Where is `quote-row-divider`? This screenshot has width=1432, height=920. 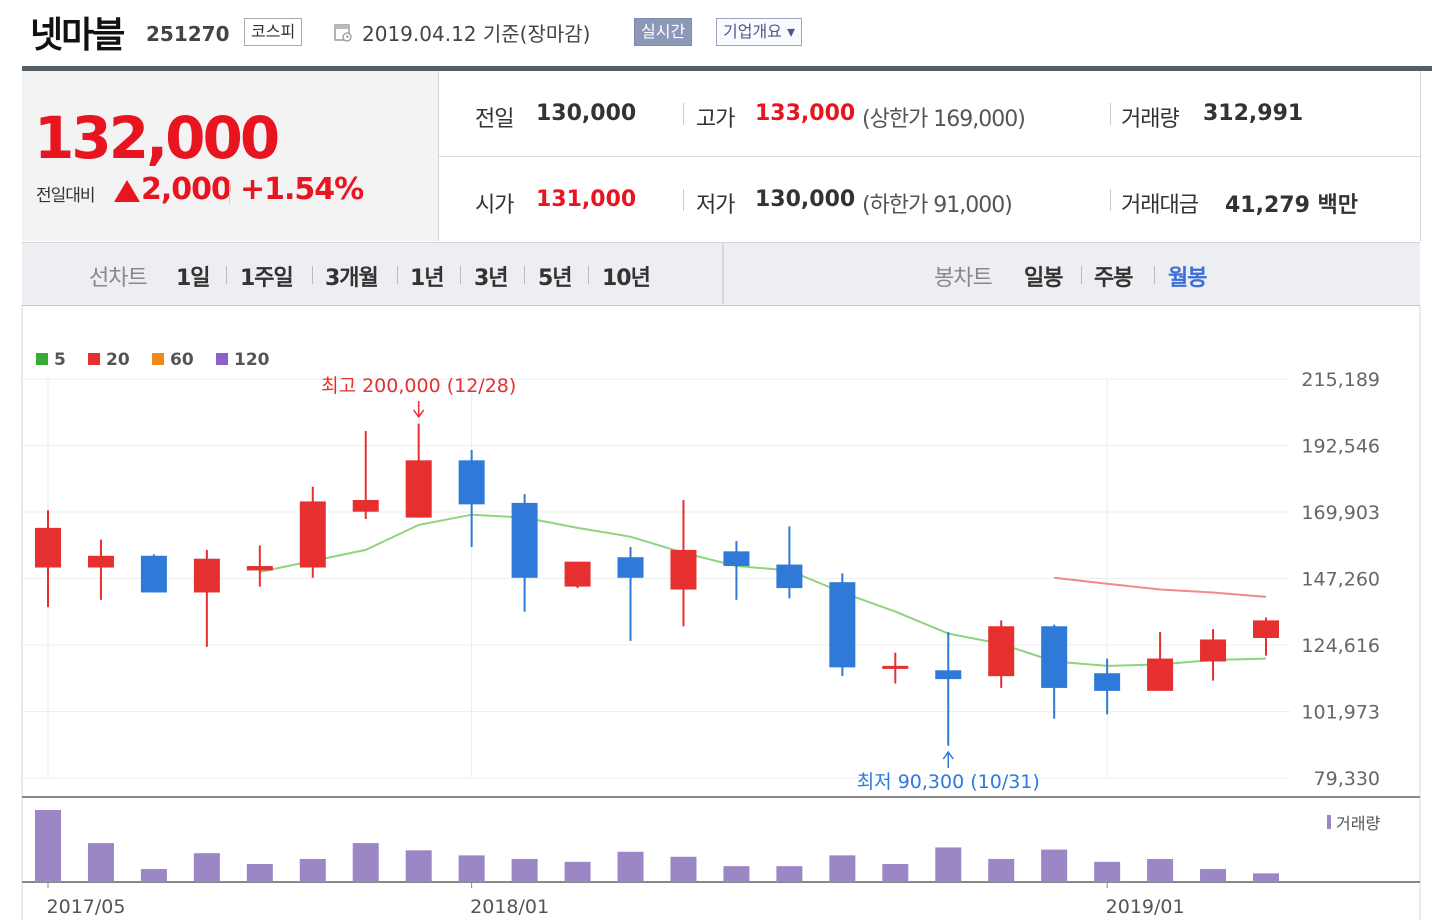
quote-row-divider is located at coordinates (929, 156).